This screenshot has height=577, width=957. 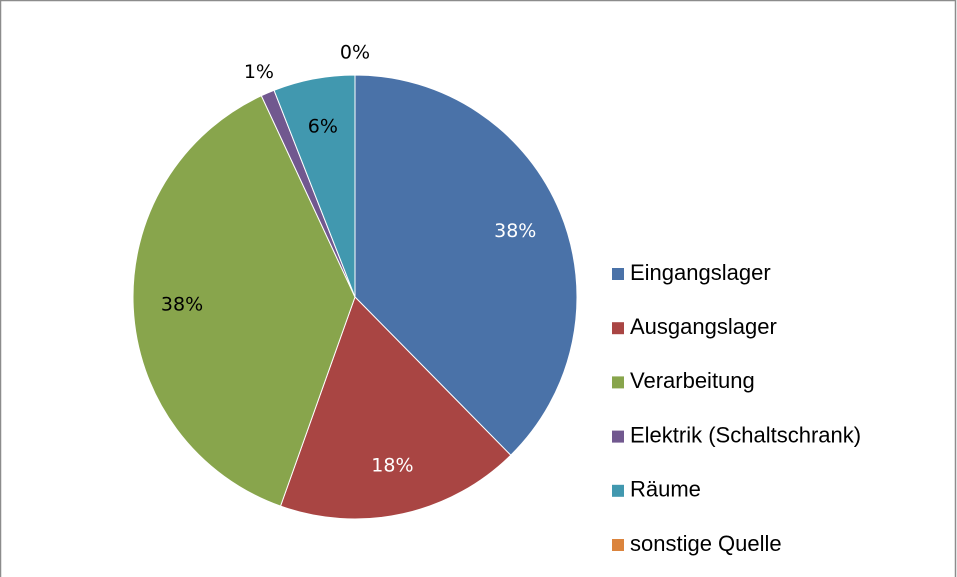 What do you see at coordinates (323, 126) in the screenshot?
I see `data-label: 6%` at bounding box center [323, 126].